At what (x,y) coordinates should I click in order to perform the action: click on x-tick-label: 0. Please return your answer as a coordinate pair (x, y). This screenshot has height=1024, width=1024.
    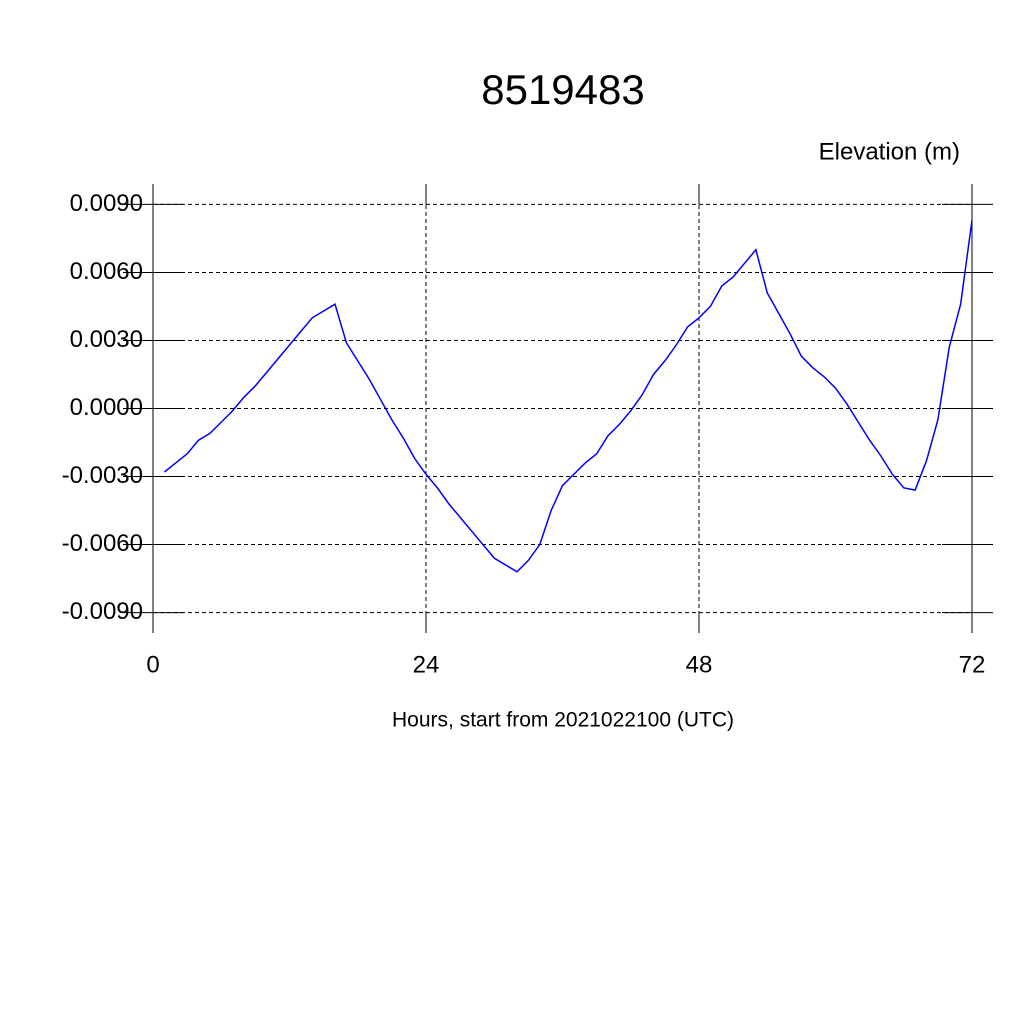
    Looking at the image, I should click on (152, 664).